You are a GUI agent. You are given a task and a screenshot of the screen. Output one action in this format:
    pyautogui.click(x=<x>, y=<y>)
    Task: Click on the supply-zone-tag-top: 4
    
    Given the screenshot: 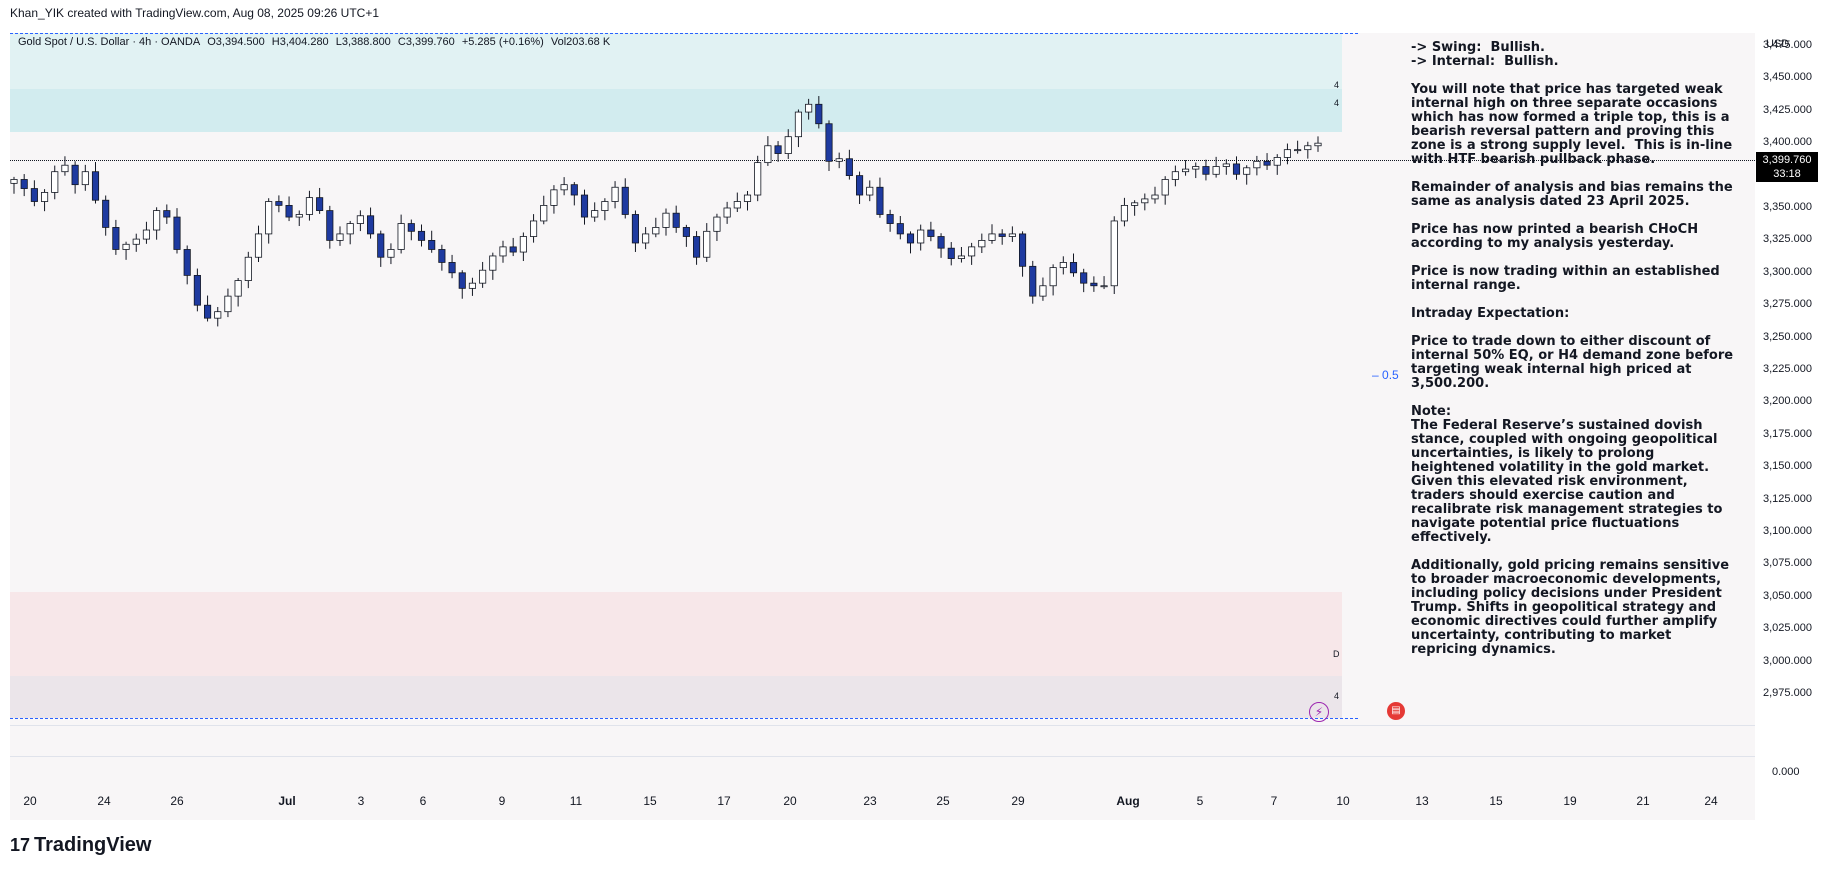 What is the action you would take?
    pyautogui.click(x=1337, y=85)
    